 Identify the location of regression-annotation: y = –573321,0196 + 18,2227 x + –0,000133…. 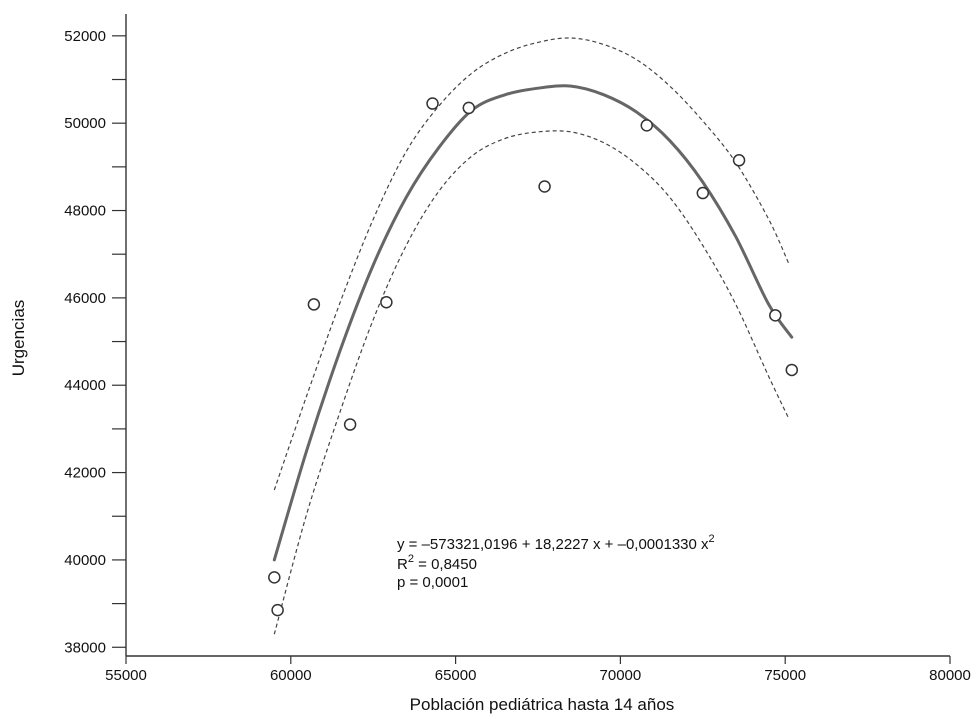
(556, 562).